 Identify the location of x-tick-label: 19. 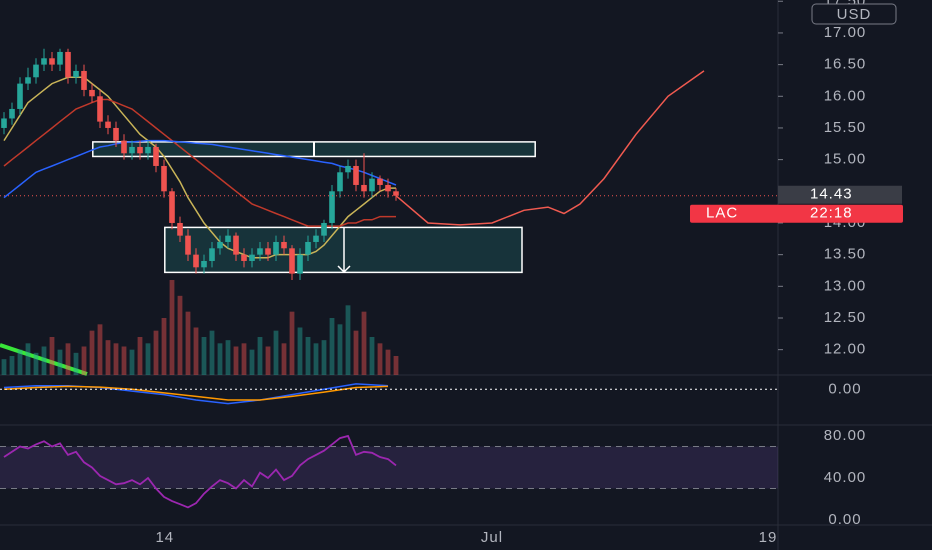
(768, 537).